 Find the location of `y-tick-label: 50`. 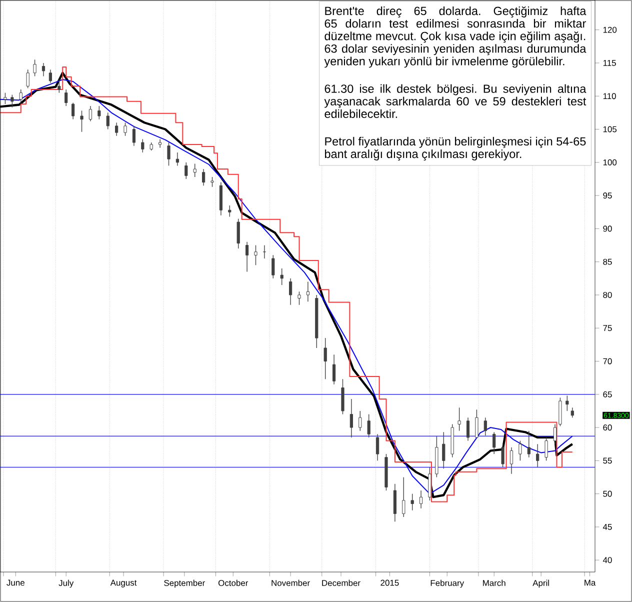

y-tick-label: 50 is located at coordinates (607, 493).